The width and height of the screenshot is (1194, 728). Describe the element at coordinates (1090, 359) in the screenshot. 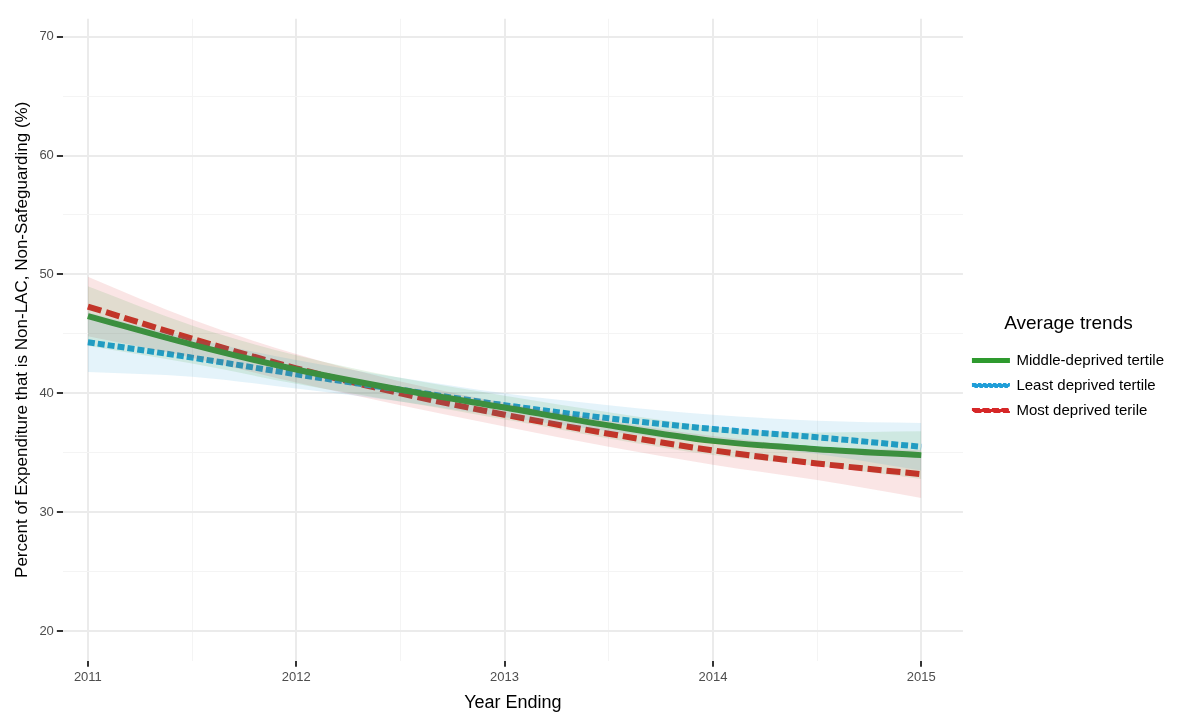

I see `legend-label: Middle-deprived tertile` at that location.